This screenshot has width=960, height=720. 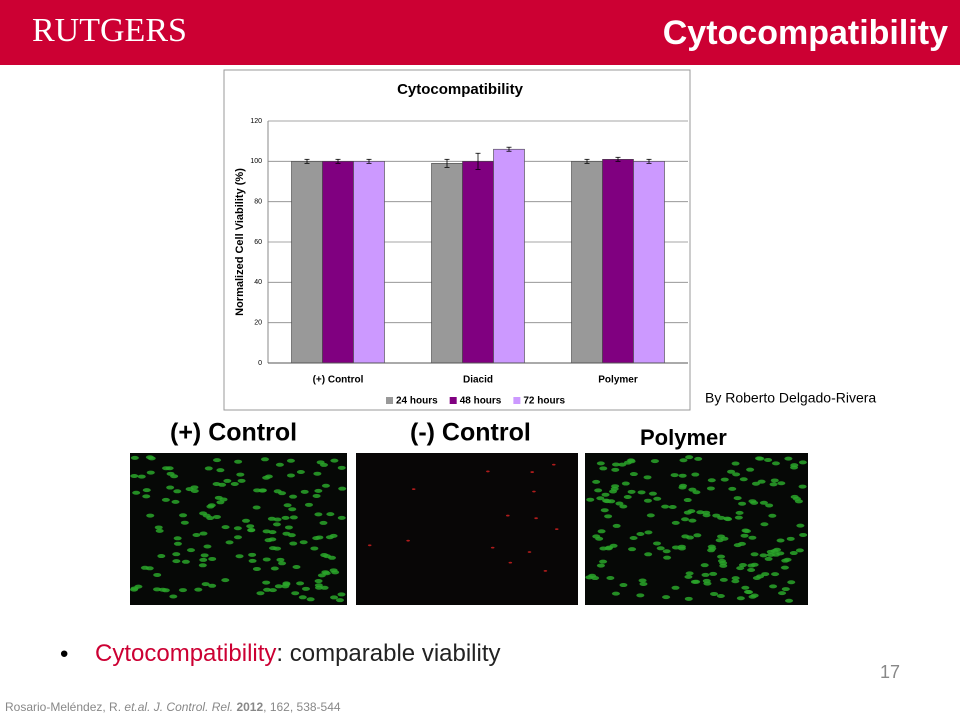 I want to click on y-tick-label: 80, so click(x=258, y=202).